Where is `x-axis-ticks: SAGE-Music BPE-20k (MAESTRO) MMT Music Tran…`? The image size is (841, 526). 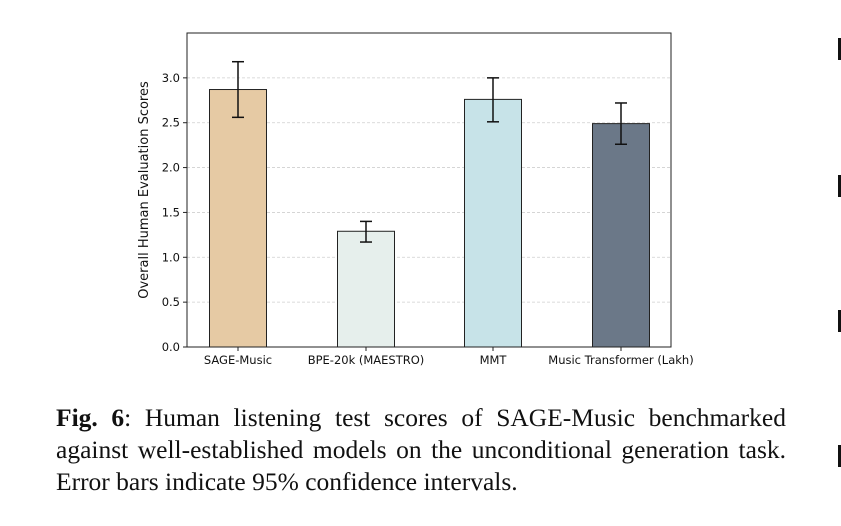
x-axis-ticks: SAGE-Music BPE-20k (MAESTRO) MMT Music Tran… is located at coordinates (449, 357).